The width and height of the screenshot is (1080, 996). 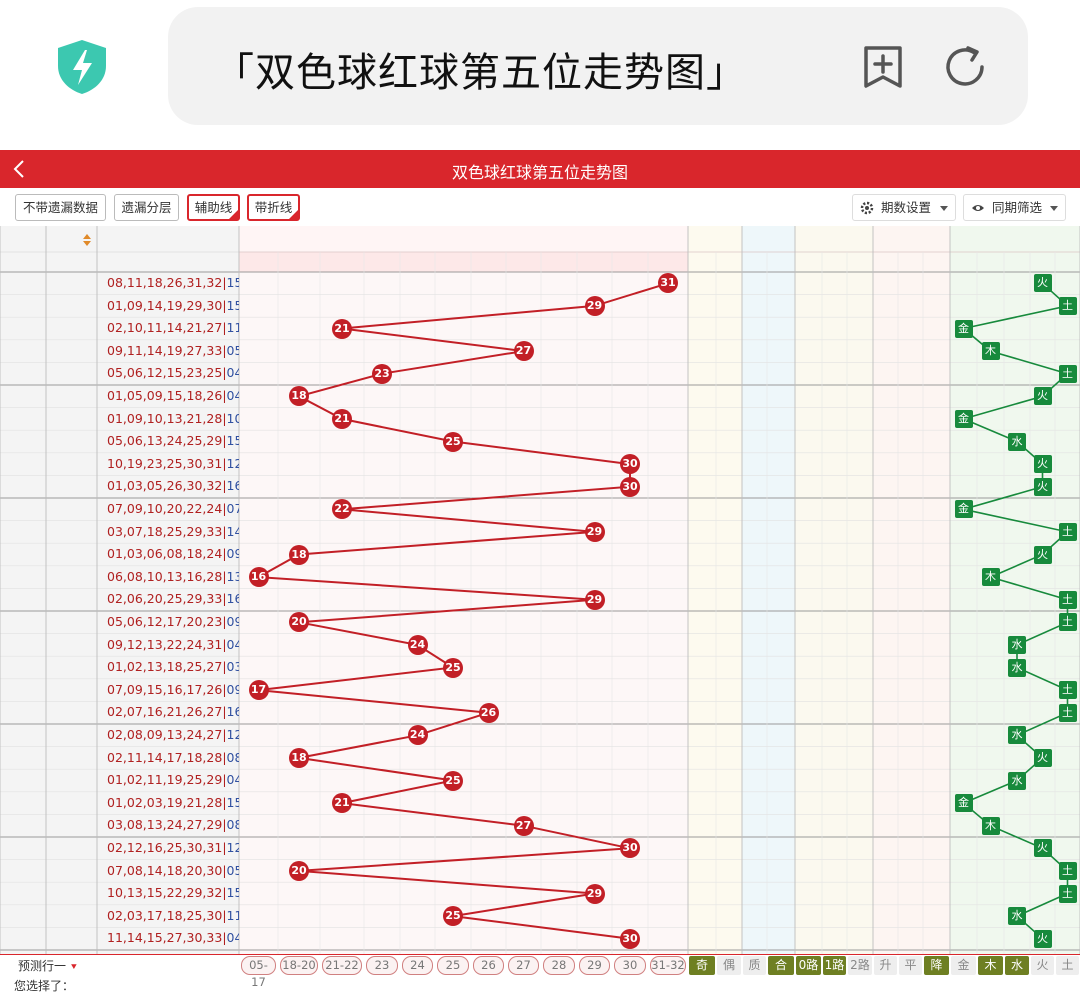 I want to click on predict-toggle: 土, so click(x=1067, y=965).